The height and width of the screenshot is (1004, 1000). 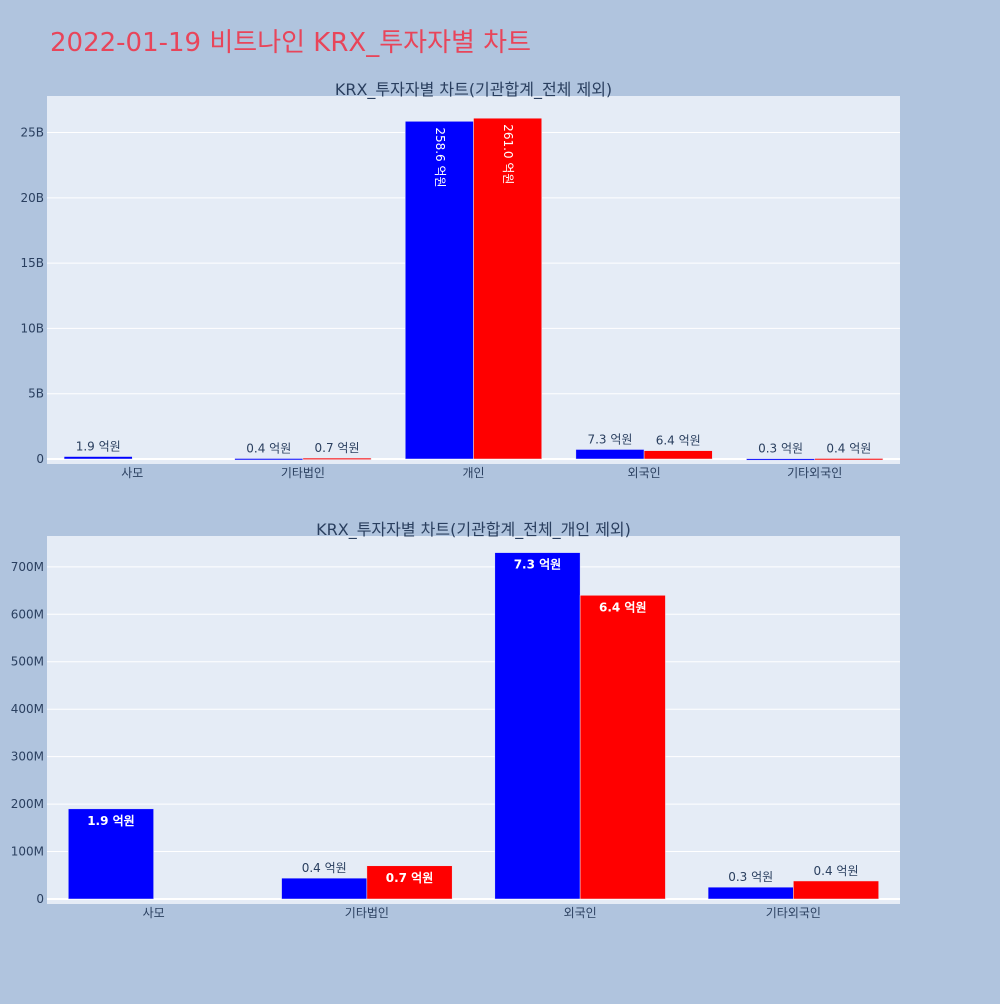 What do you see at coordinates (473, 530) in the screenshot?
I see `chart-title: KRX_투자자별 차트(기관합계_전체_개인 제외)` at bounding box center [473, 530].